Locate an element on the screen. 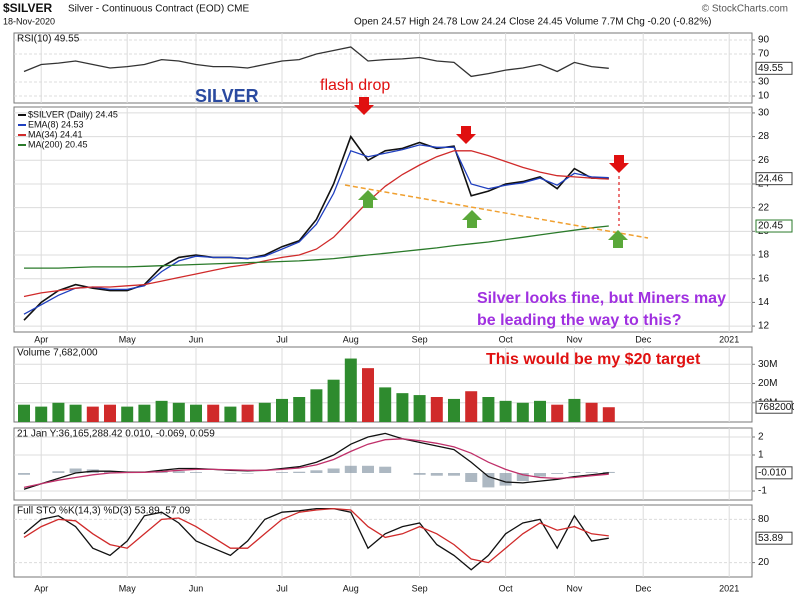 This screenshot has width=794, height=598. legend-label: MA(34) 24.41 is located at coordinates (55, 134).